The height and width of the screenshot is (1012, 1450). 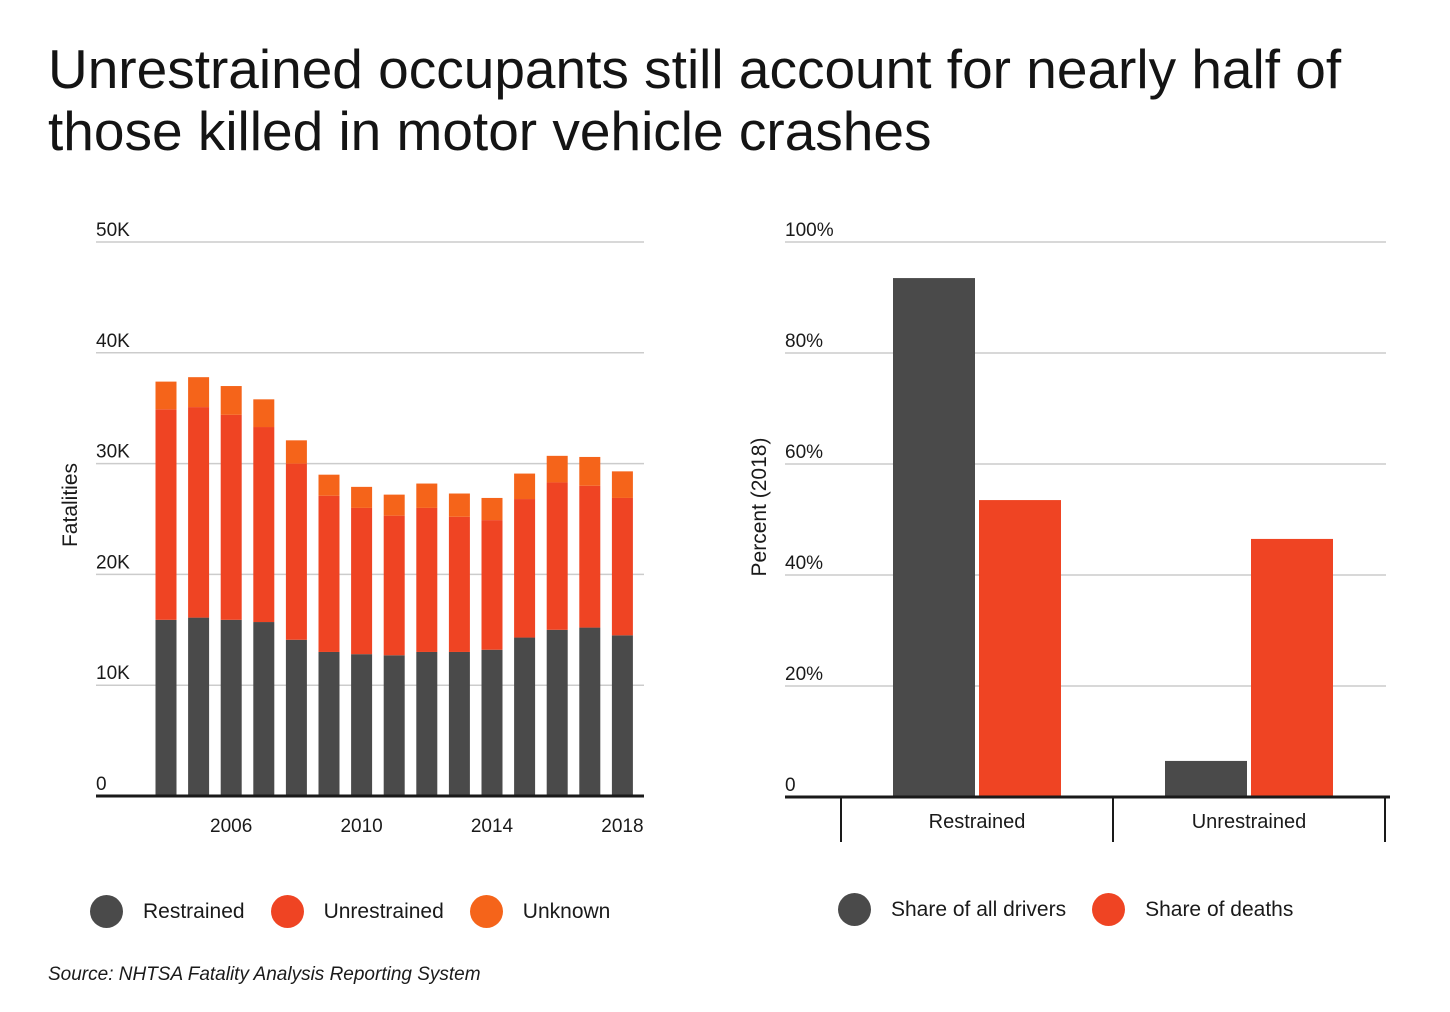 What do you see at coordinates (287, 911) in the screenshot?
I see `unrestrained-swatch` at bounding box center [287, 911].